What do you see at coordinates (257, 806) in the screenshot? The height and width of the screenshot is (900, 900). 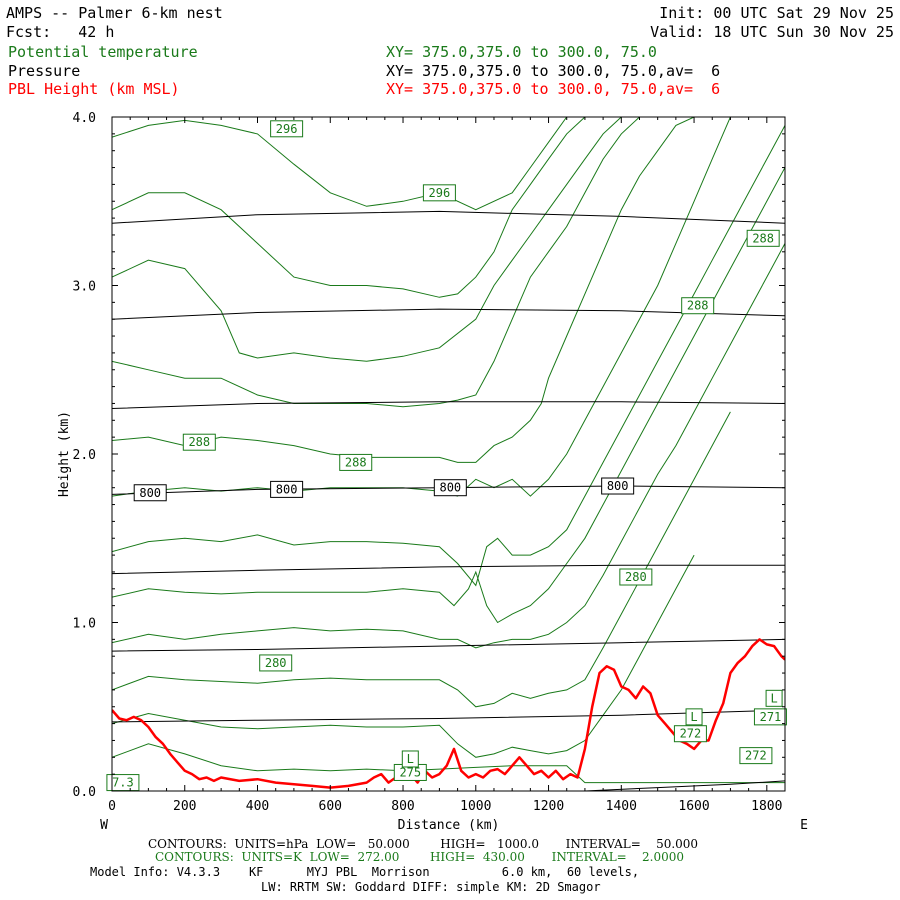 I see `x-tick-label: 400` at bounding box center [257, 806].